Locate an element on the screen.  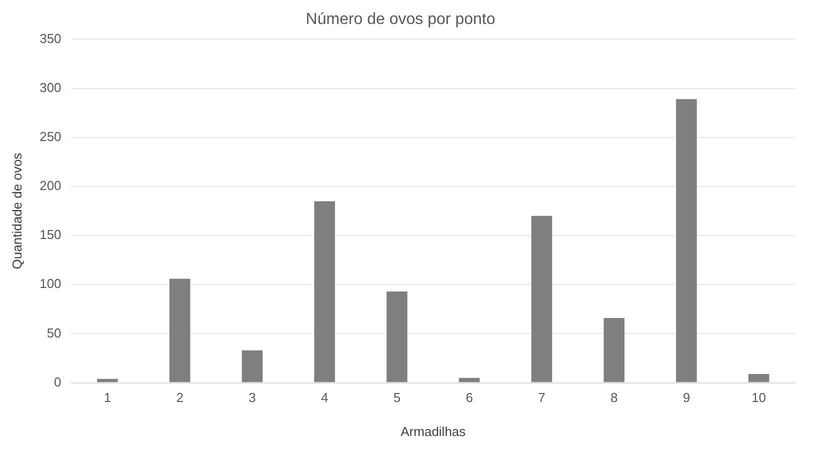
x-tick-label: 9 is located at coordinates (686, 398).